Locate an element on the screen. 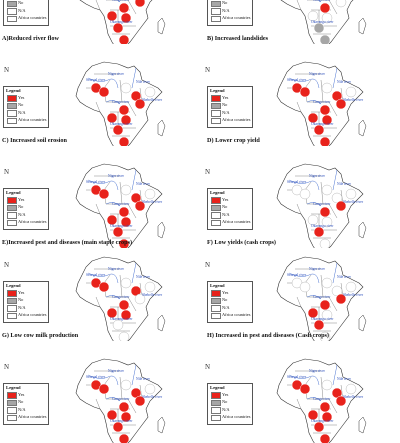 The image size is (400, 443). africa-map is located at coordinates (120, 298).